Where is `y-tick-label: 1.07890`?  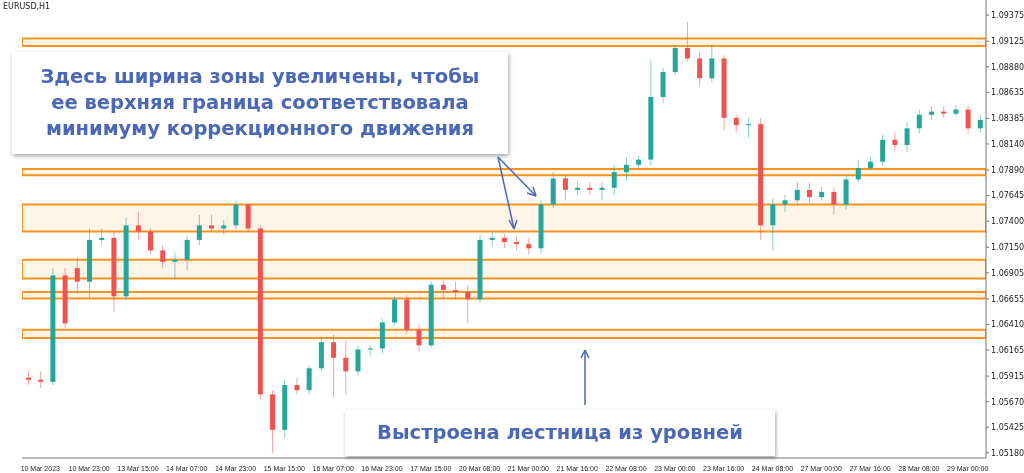 y-tick-label: 1.07890 is located at coordinates (1007, 170).